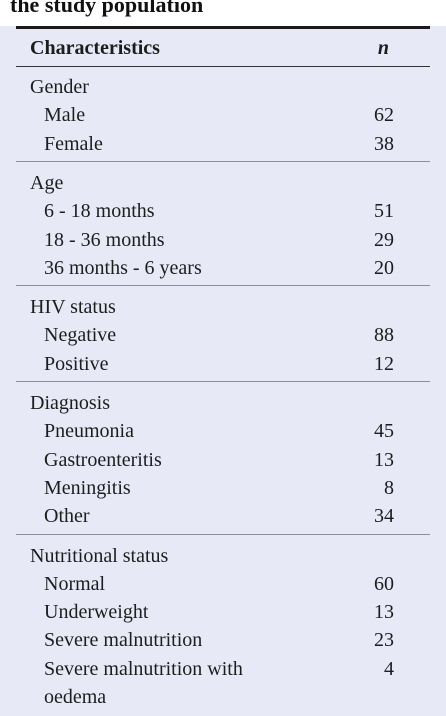 The height and width of the screenshot is (716, 446). I want to click on table-row: Female 38, so click(223, 144).